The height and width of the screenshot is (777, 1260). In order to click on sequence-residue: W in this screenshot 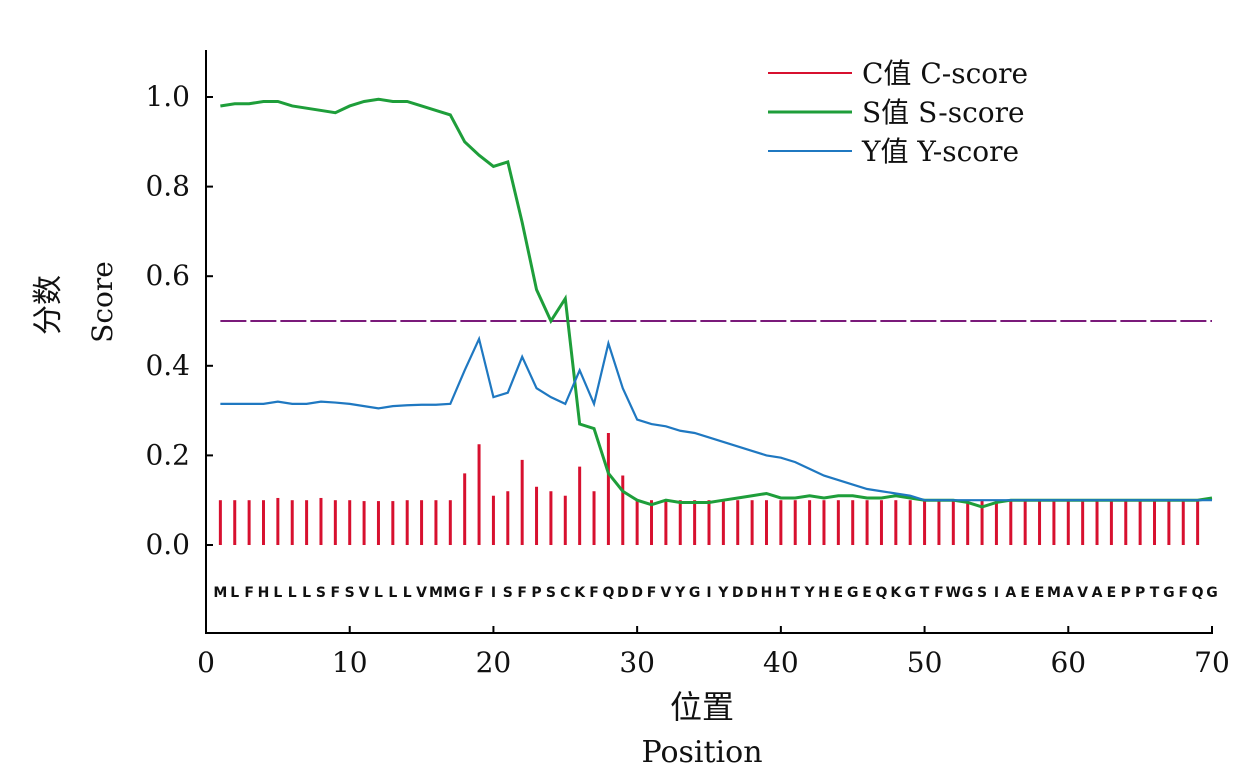, I will do `click(953, 593)`.